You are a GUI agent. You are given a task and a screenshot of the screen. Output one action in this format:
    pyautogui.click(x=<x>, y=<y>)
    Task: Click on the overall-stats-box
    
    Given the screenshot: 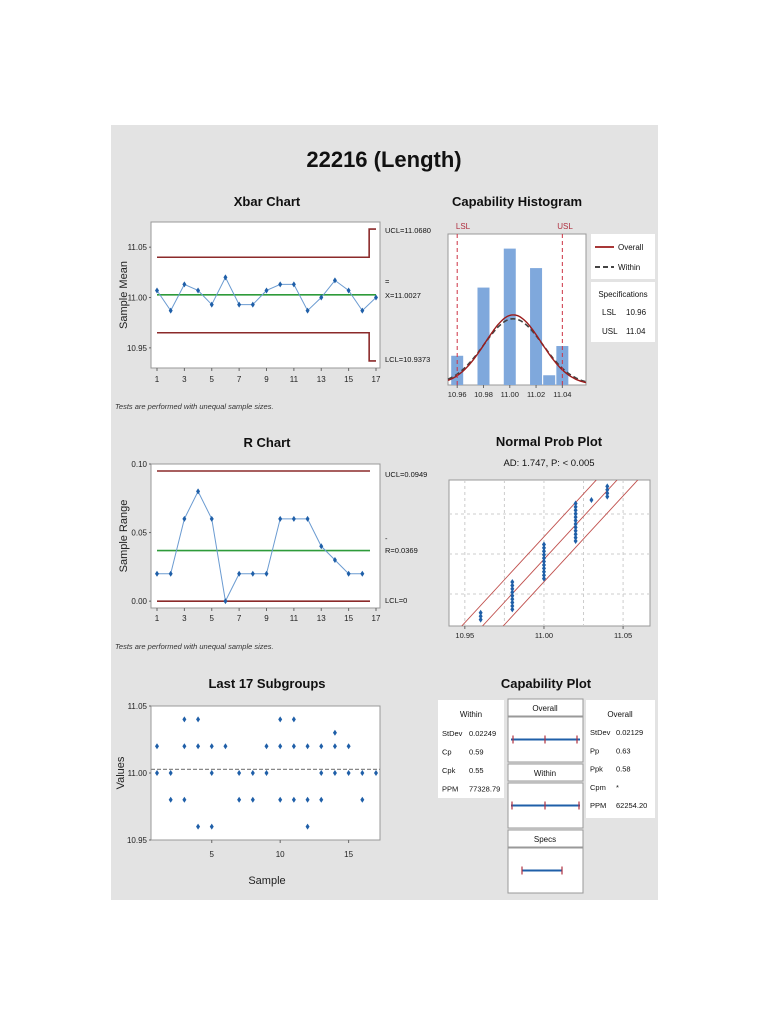 What is the action you would take?
    pyautogui.click(x=620, y=759)
    